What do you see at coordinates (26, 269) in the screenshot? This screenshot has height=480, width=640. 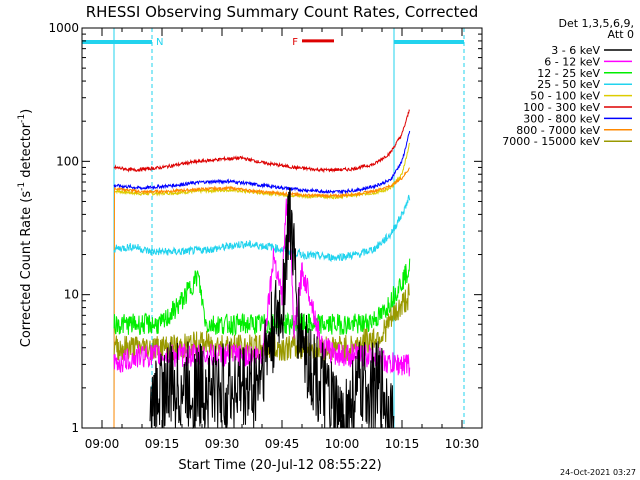 I see `y-axis-label-main: Corrected Count Rate (s` at bounding box center [26, 269].